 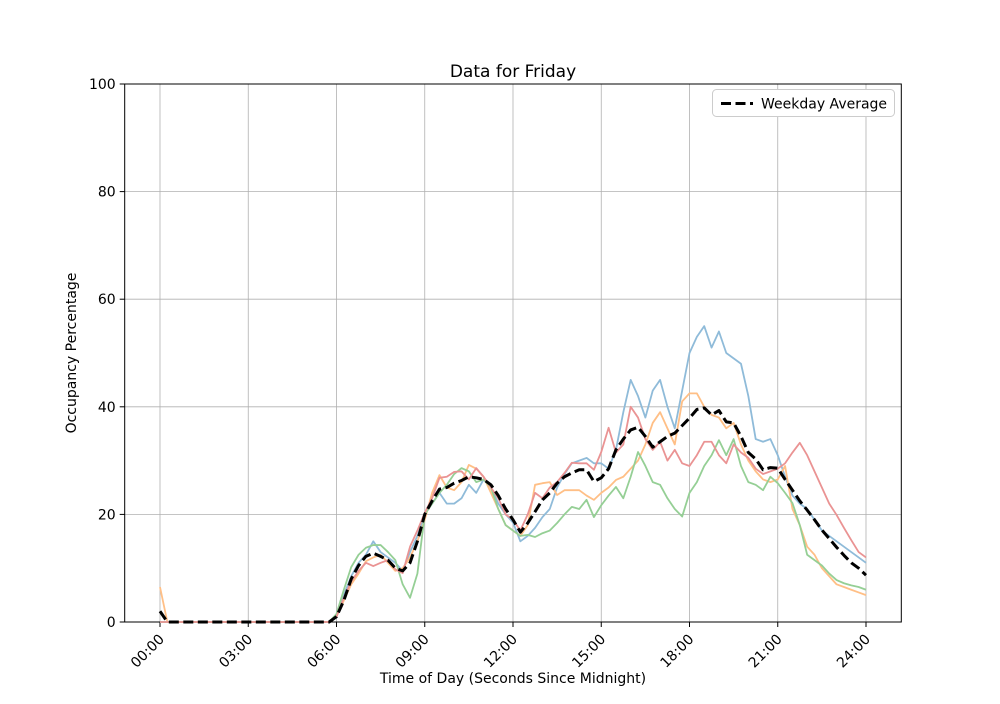 I want to click on legend-box, so click(x=803, y=103).